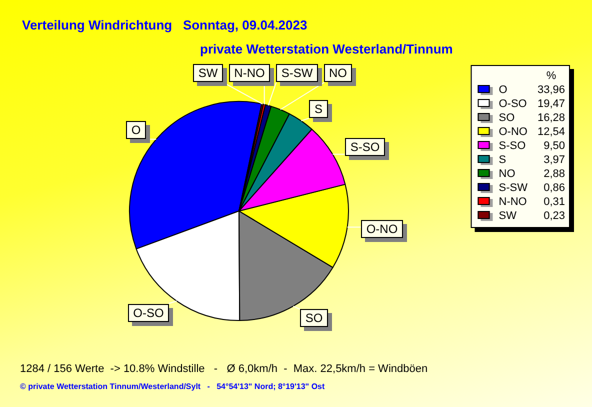 The width and height of the screenshot is (592, 407). Describe the element at coordinates (314, 318) in the screenshot. I see `slice-label: SO` at that location.